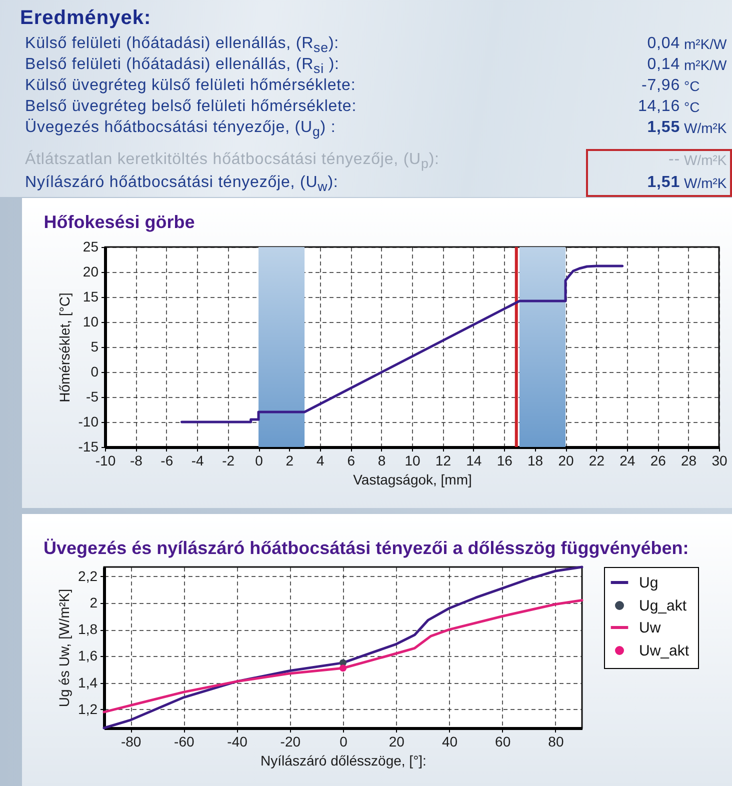 Image resolution: width=732 pixels, height=786 pixels. What do you see at coordinates (474, 460) in the screenshot?
I see `x-tick-label: 14` at bounding box center [474, 460].